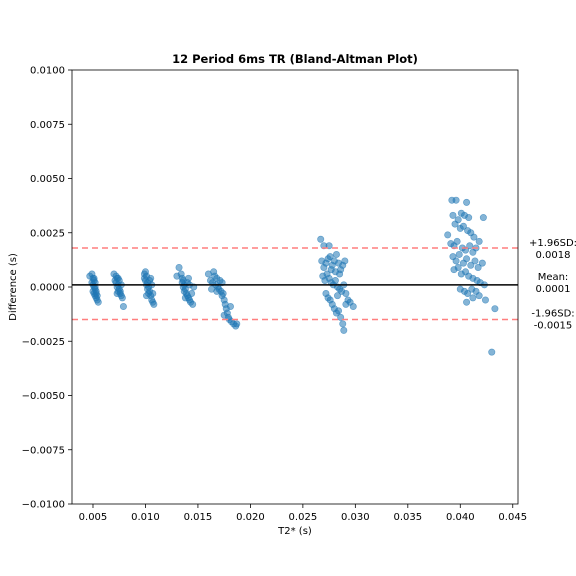  Describe the element at coordinates (294, 531) in the screenshot. I see `x-axis-label: T2* (s)` at that location.